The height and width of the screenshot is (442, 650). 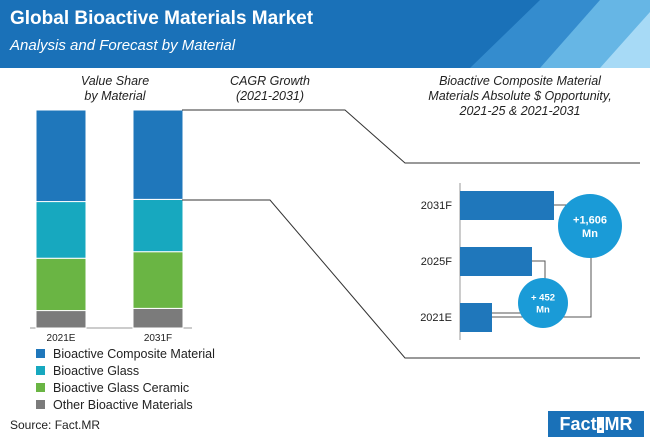 What do you see at coordinates (560, 34) in the screenshot?
I see `header-stripes` at bounding box center [560, 34].